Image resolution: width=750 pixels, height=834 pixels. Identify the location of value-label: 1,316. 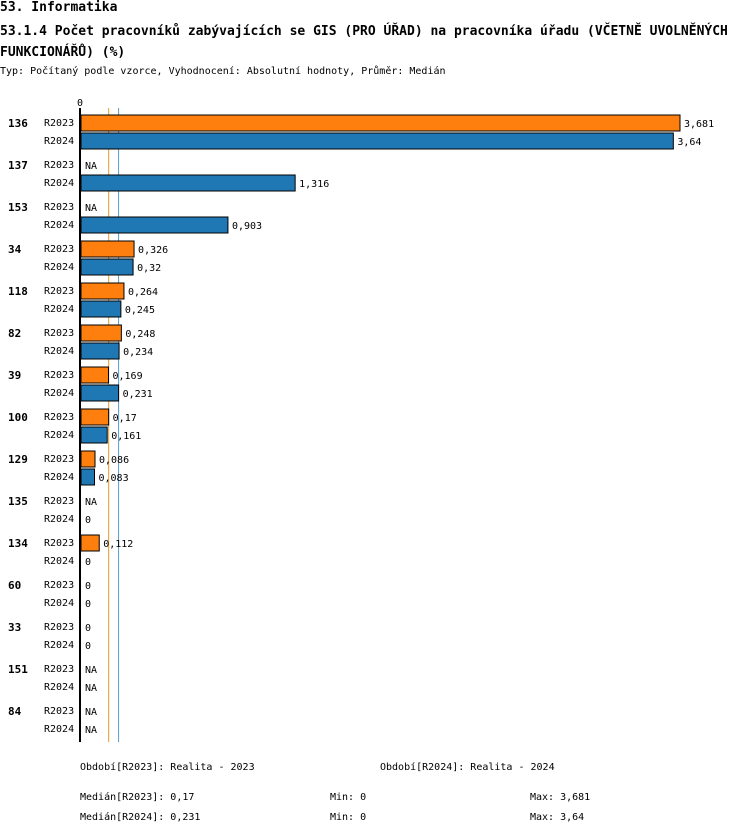
(314, 184).